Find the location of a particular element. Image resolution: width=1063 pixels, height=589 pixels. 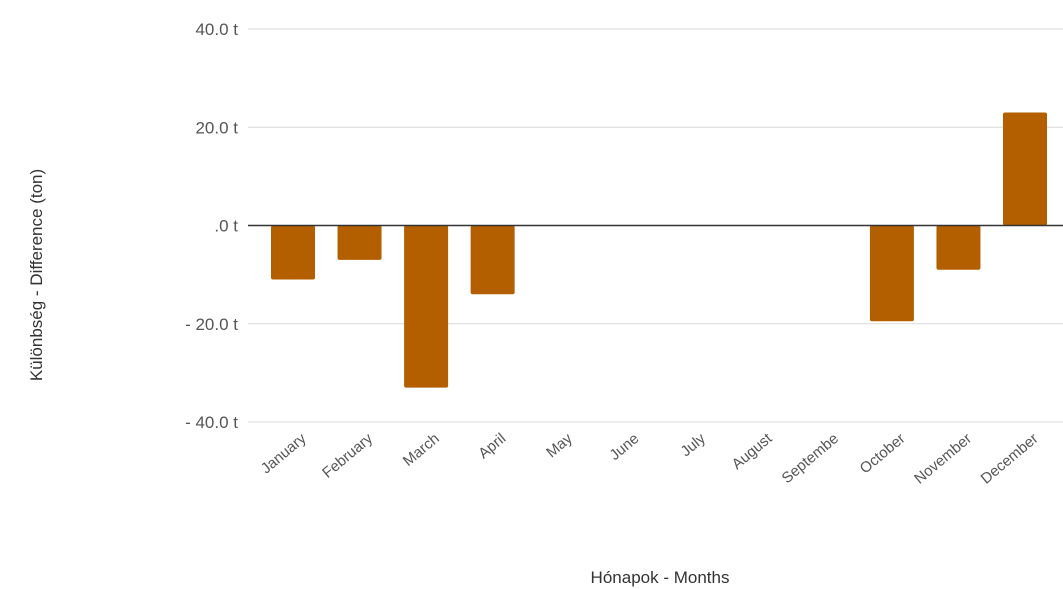

x-tick-label: April is located at coordinates (492, 446).